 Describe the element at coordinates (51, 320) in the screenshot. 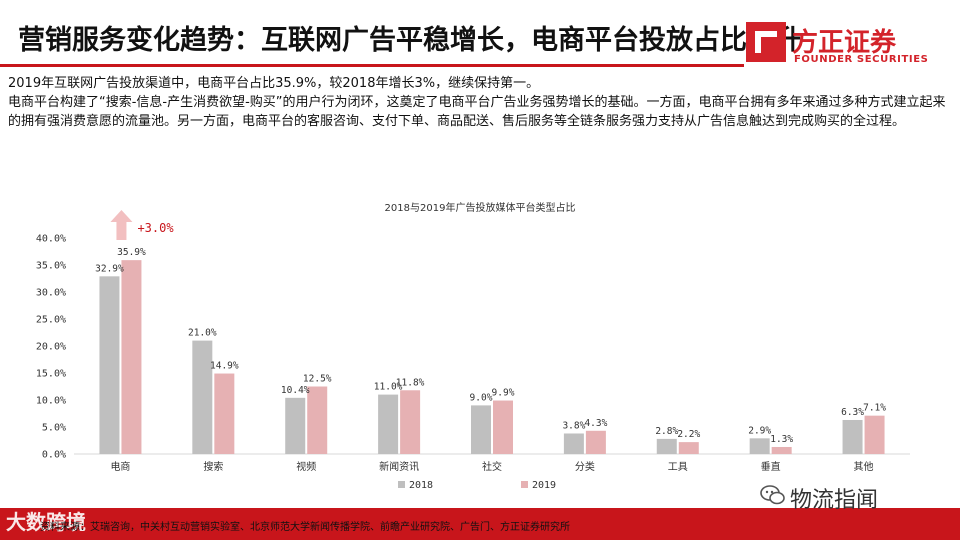

I see `y-tick-label: 25.0%` at that location.